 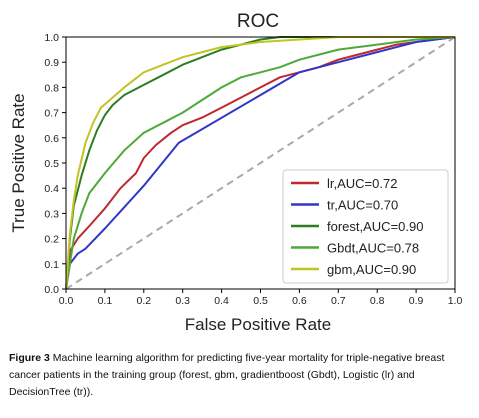 I want to click on x-tick-label: 0.1, so click(x=105, y=301).